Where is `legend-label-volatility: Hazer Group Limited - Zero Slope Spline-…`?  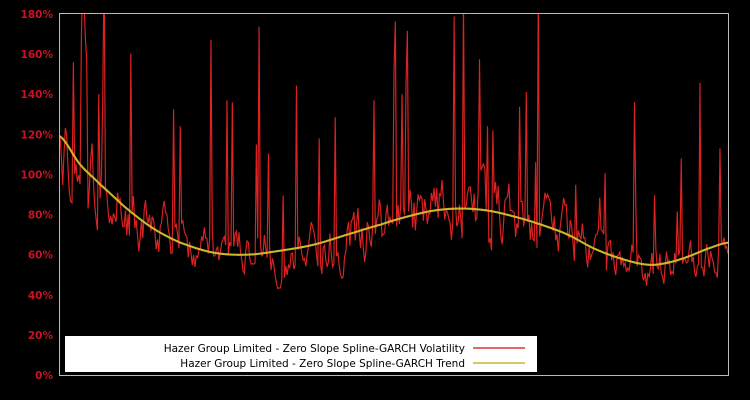 legend-label-volatility: Hazer Group Limited - Zero Slope Spline-… is located at coordinates (314, 349).